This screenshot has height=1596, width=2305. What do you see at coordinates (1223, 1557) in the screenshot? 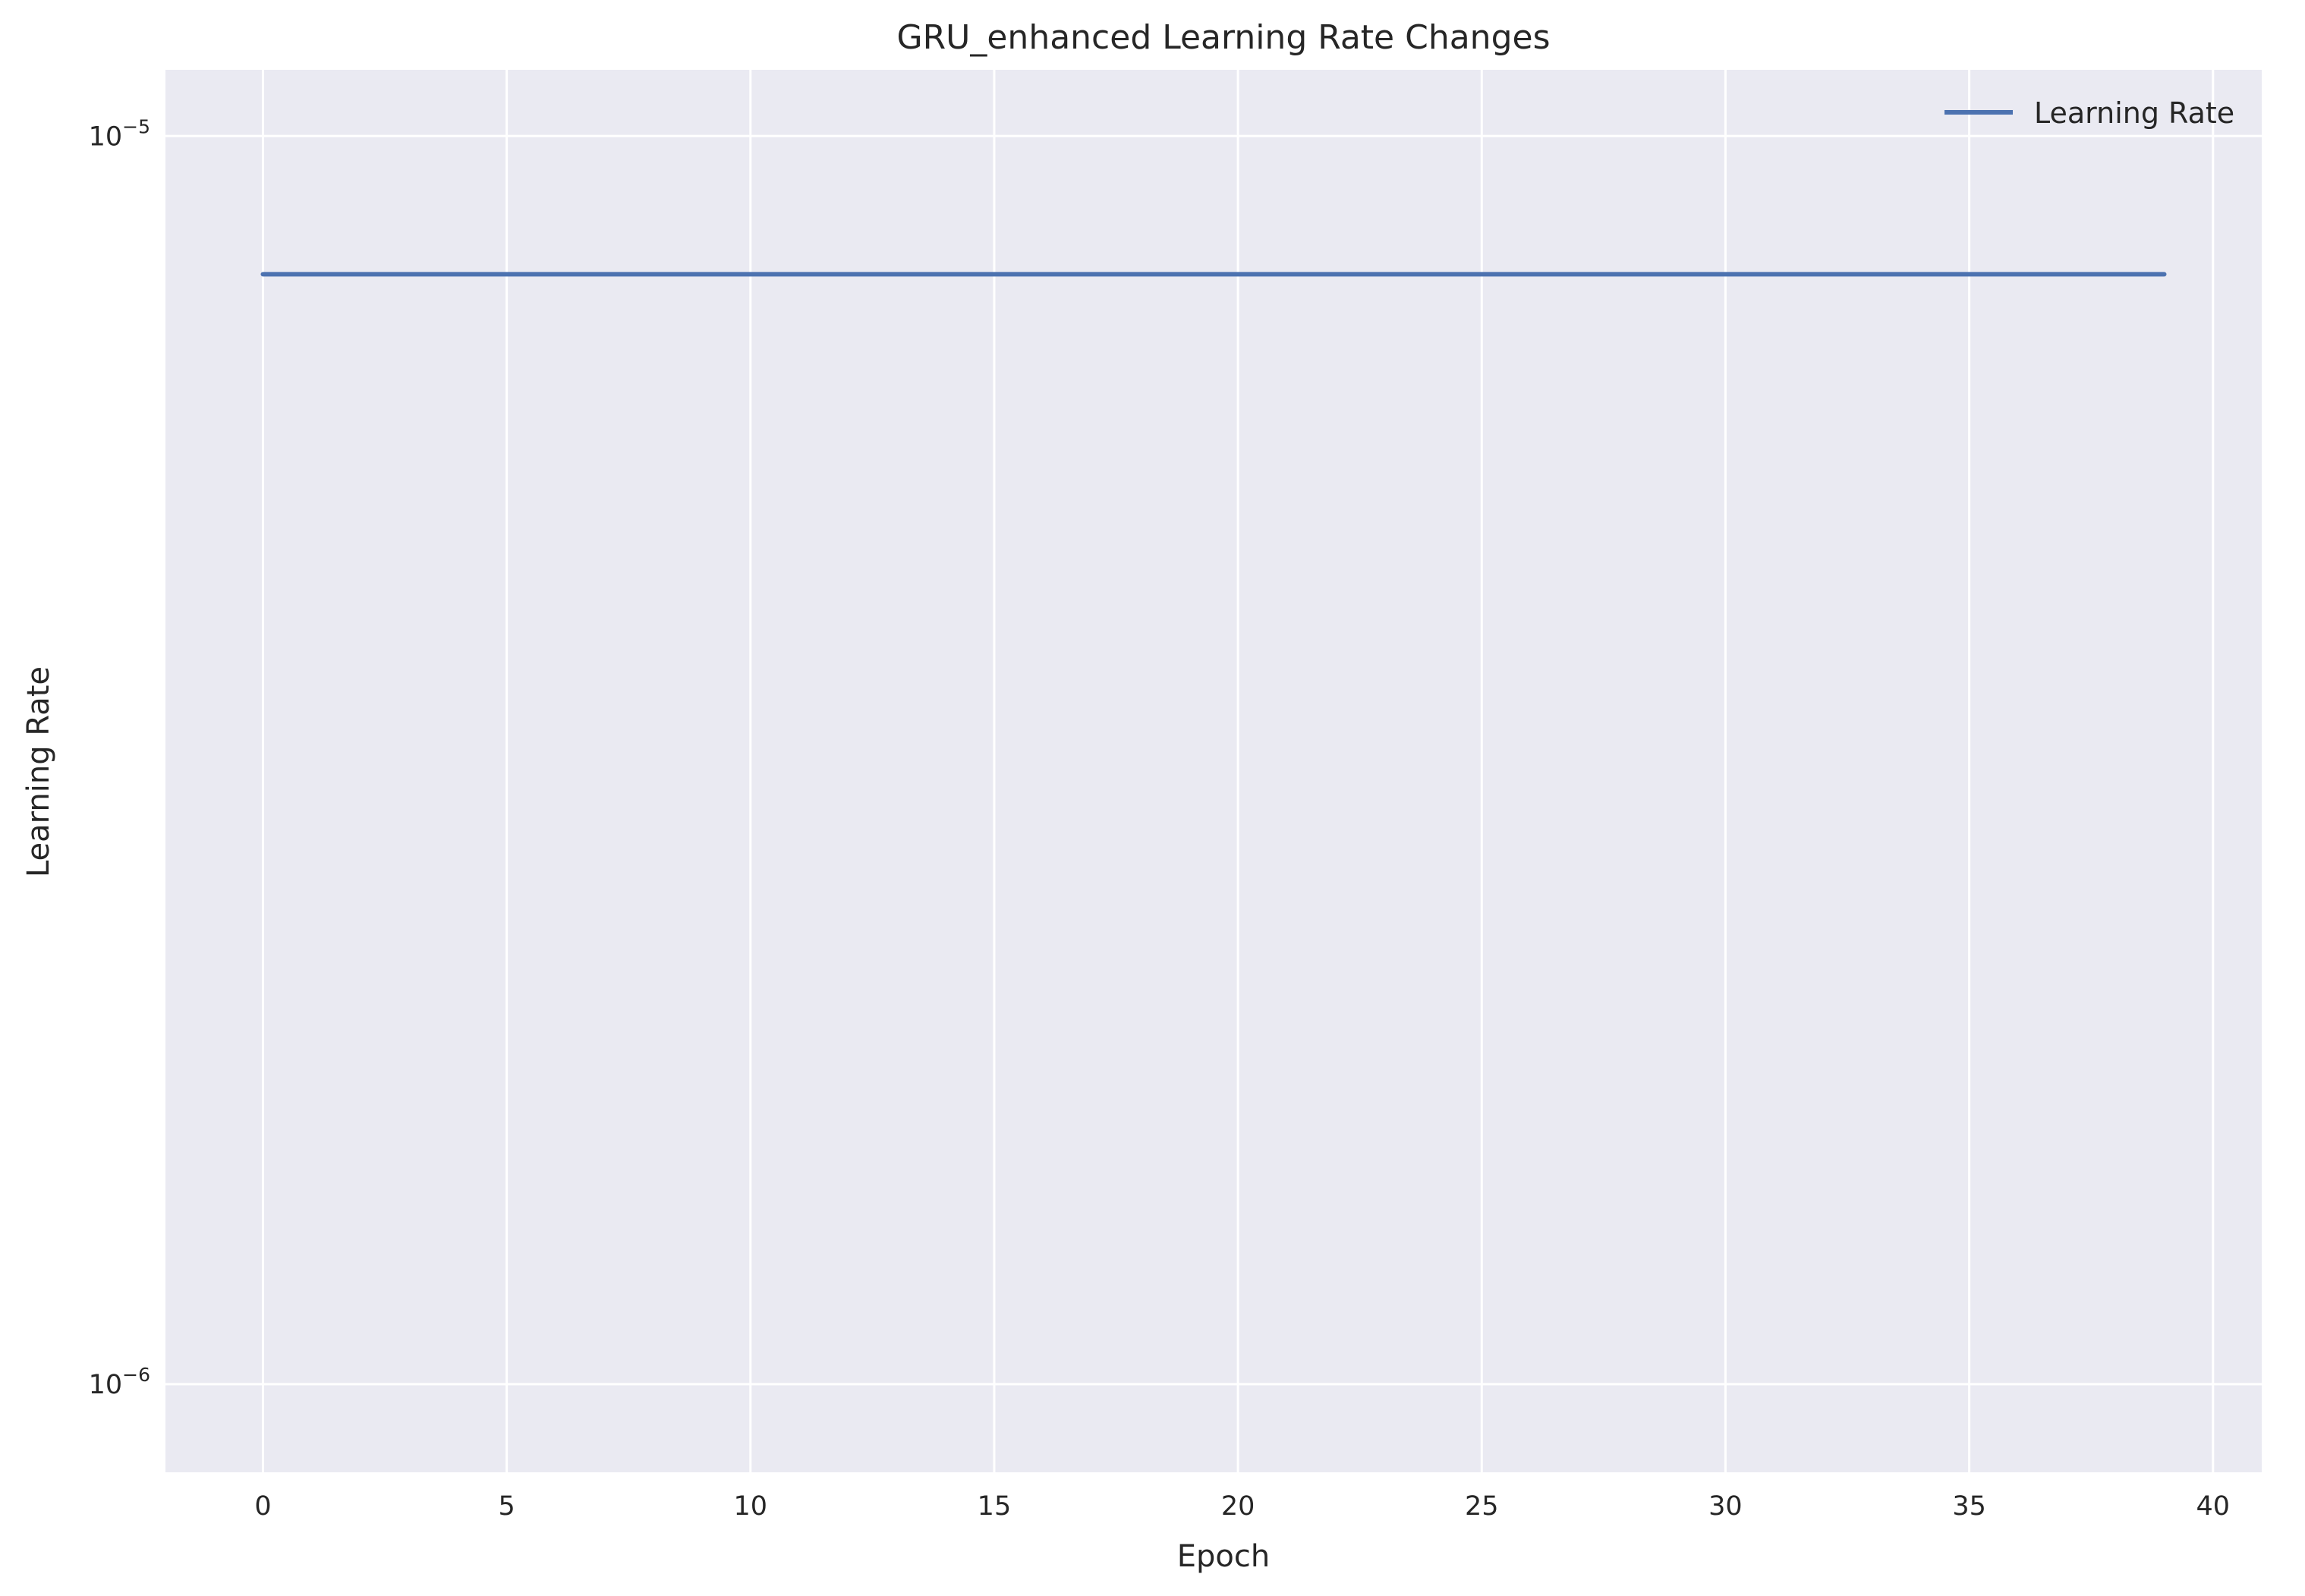
I see `x-axis-label: Epoch` at bounding box center [1223, 1557].